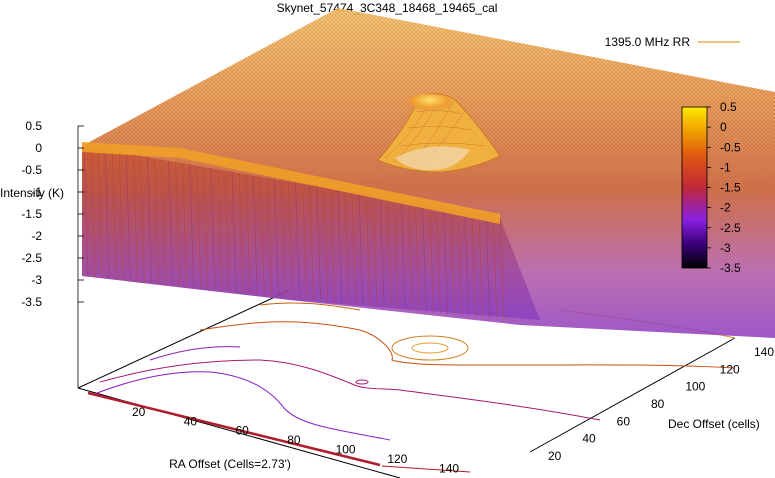 The image size is (775, 478). I want to click on dec-tick-label: 20, so click(555, 456).